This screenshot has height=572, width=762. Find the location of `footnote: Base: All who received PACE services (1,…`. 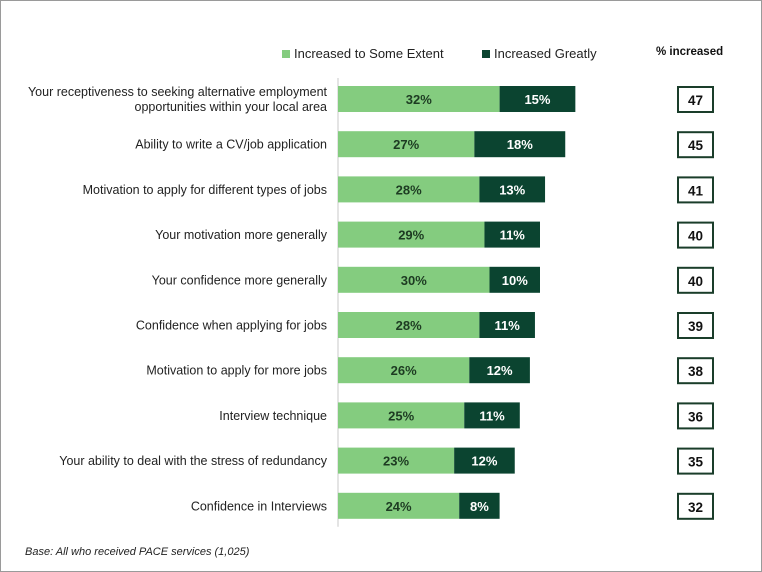

footnote: Base: All who received PACE services (1,… is located at coordinates (137, 552).